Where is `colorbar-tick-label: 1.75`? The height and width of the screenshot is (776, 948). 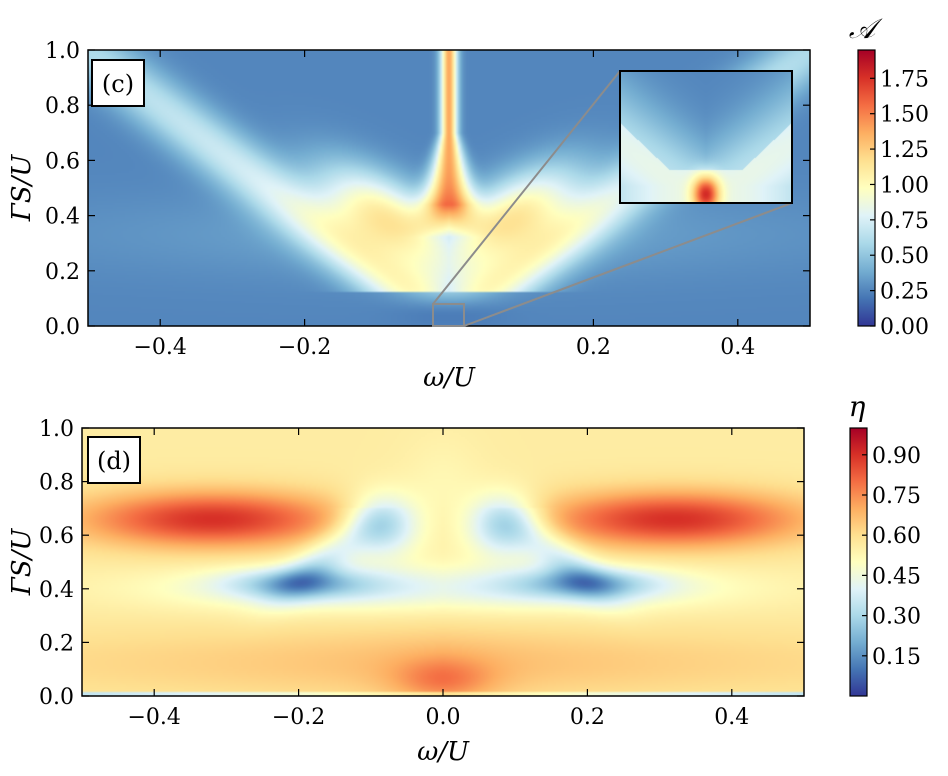 colorbar-tick-label: 1.75 is located at coordinates (904, 79).